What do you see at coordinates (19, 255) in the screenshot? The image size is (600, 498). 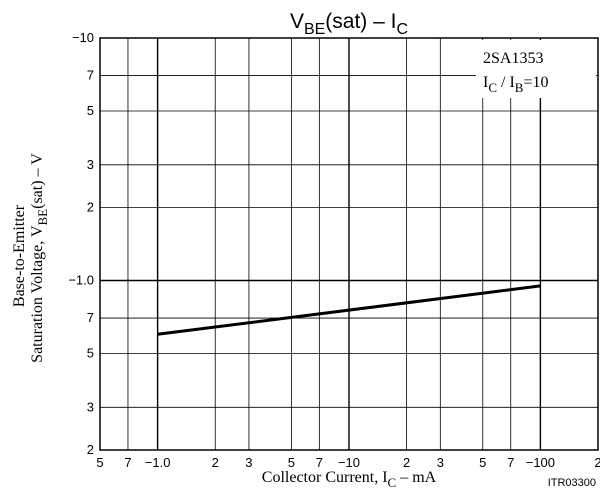 I see `y-axis-label-line1: Base-to-Emitter` at bounding box center [19, 255].